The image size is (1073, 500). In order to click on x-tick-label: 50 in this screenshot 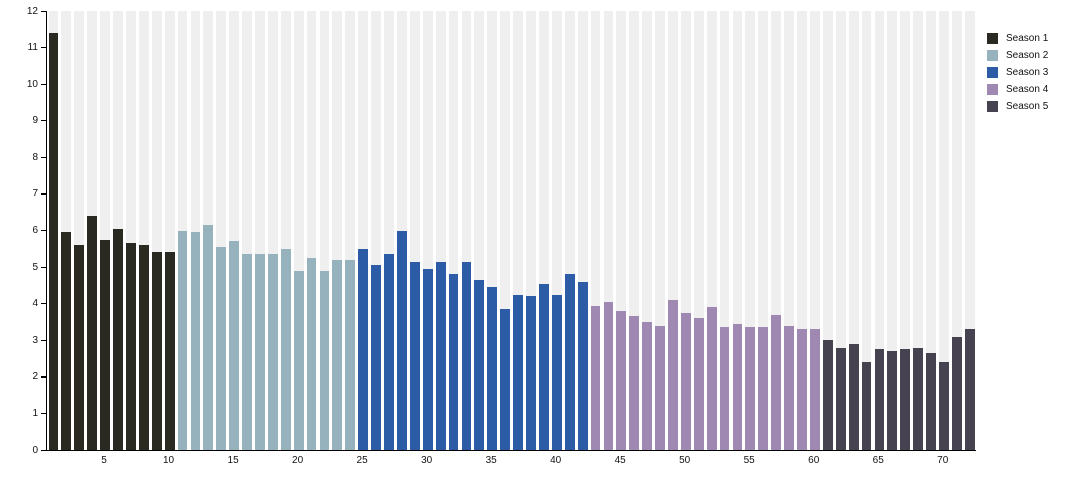, I will do `click(685, 460)`.